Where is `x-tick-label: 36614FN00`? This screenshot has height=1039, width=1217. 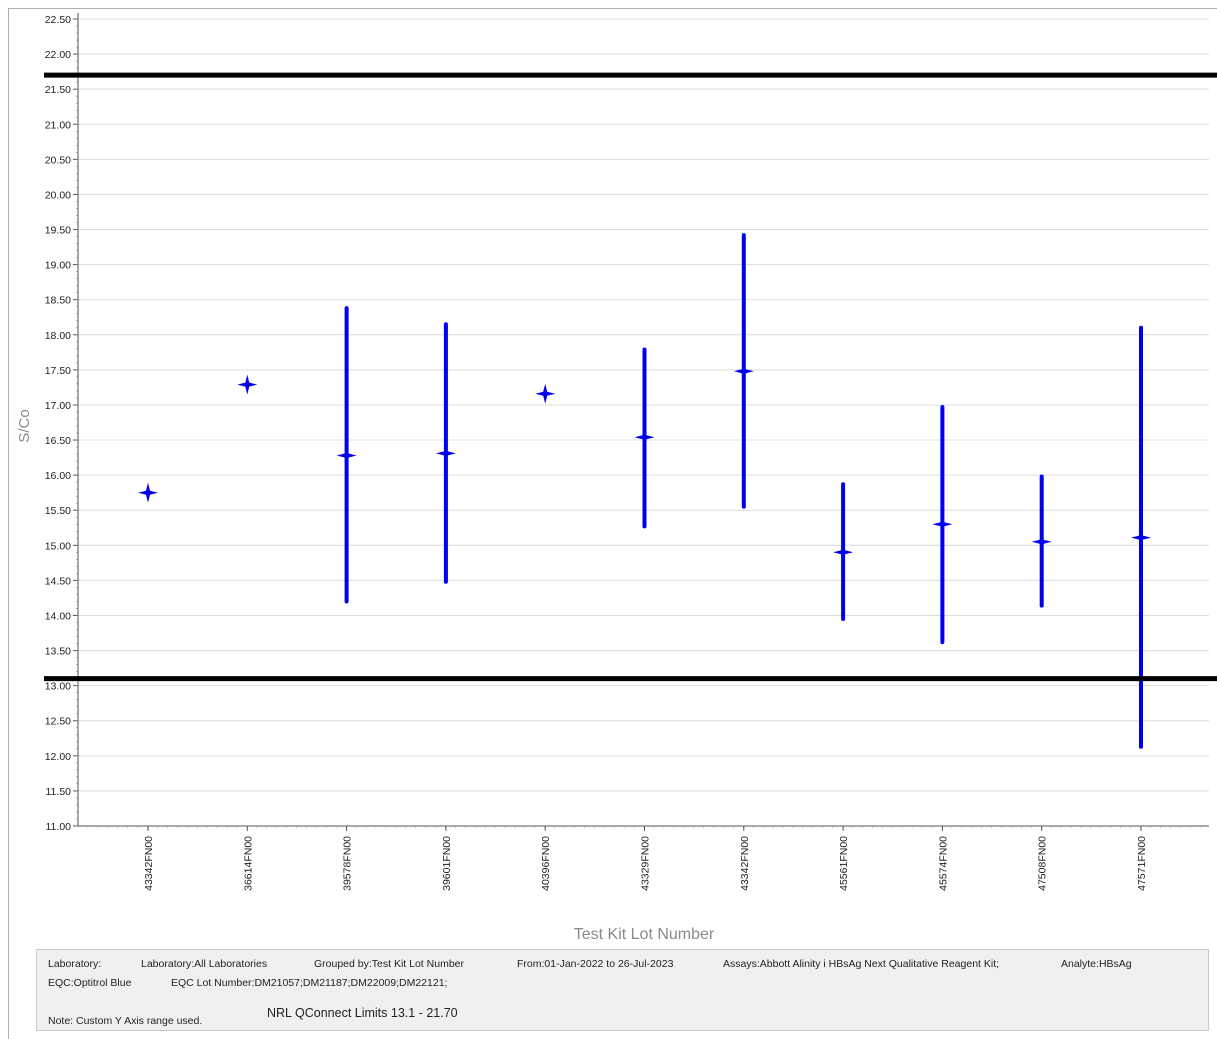 x-tick-label: 36614FN00 is located at coordinates (248, 863).